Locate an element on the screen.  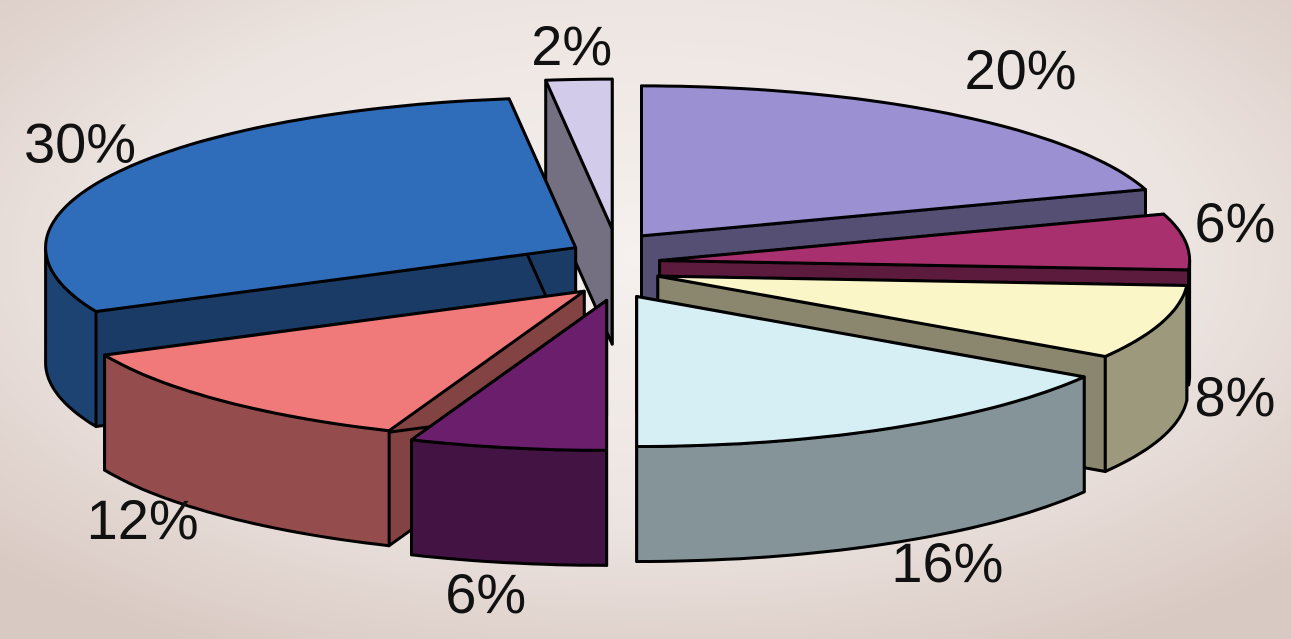
value-label: 20% is located at coordinates (1021, 69).